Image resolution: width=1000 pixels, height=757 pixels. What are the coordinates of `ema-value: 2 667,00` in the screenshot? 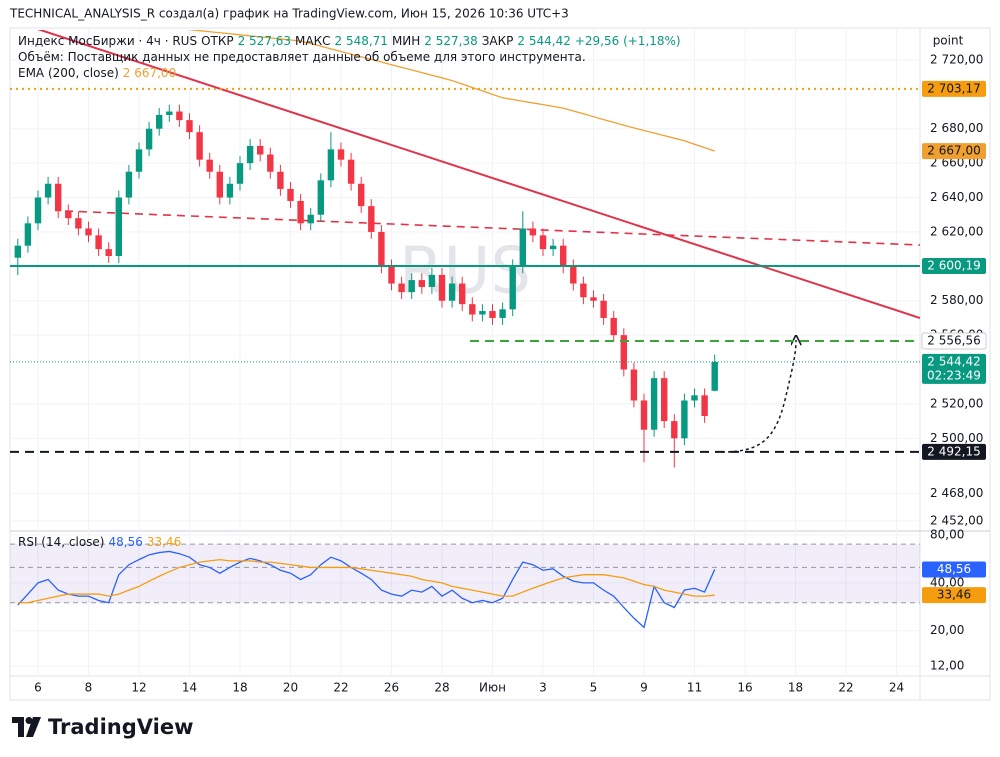 It's located at (149, 73).